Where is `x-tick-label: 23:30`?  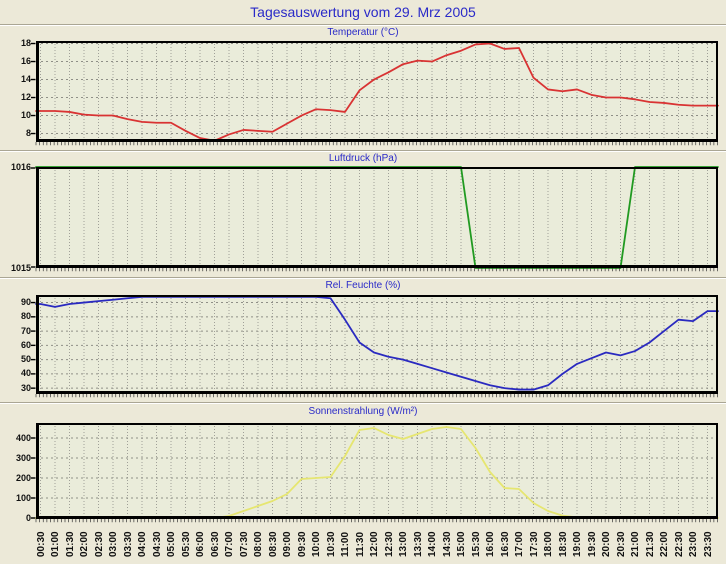 x-tick-label: 23:30 is located at coordinates (708, 544).